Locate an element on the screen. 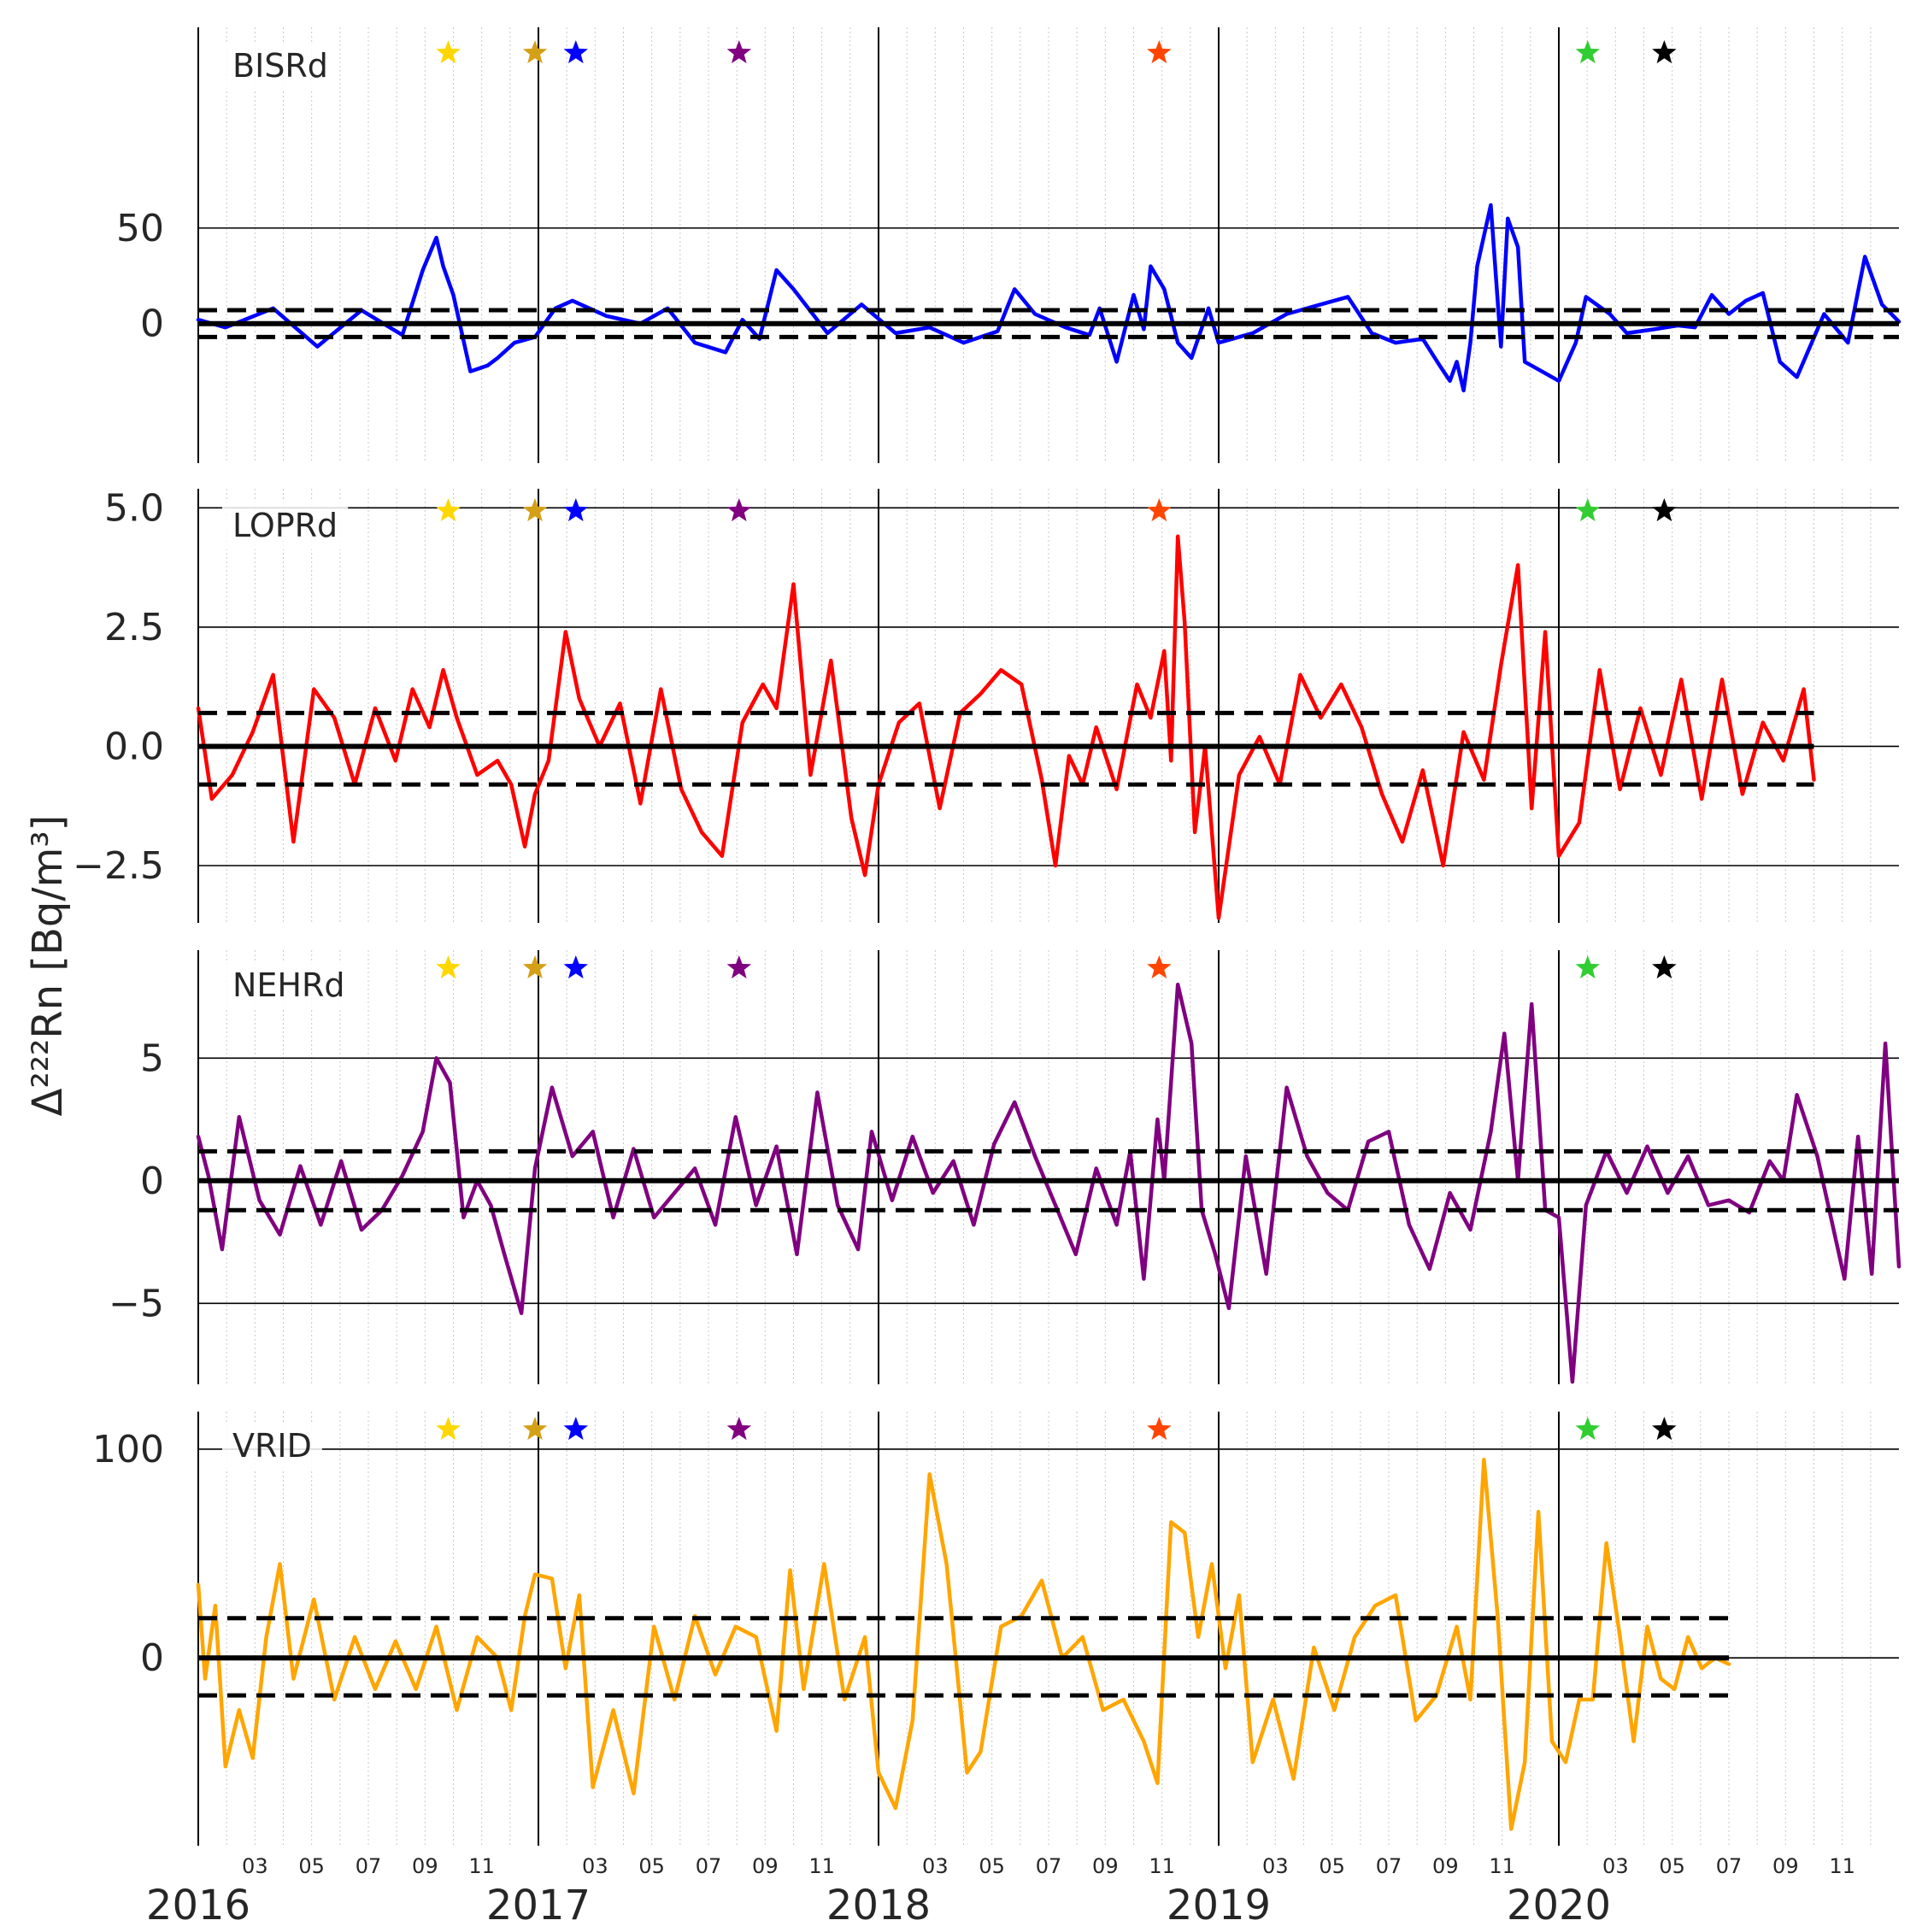 This screenshot has width=1928, height=1932. y-axis-label: Δ²²²Rn [Bq/m³] is located at coordinates (48, 966).